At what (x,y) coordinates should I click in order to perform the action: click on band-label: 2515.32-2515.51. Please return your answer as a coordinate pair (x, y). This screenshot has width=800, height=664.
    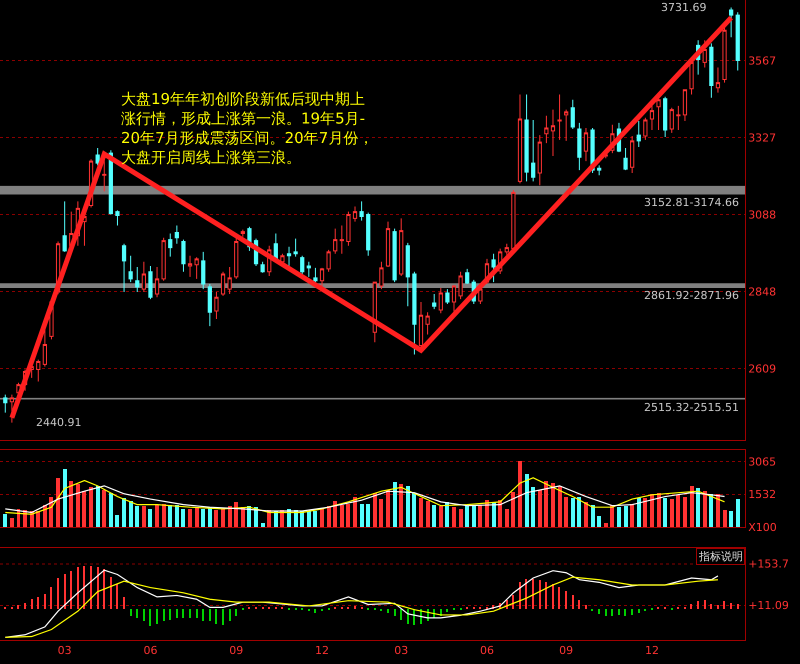
    Looking at the image, I should click on (691, 407).